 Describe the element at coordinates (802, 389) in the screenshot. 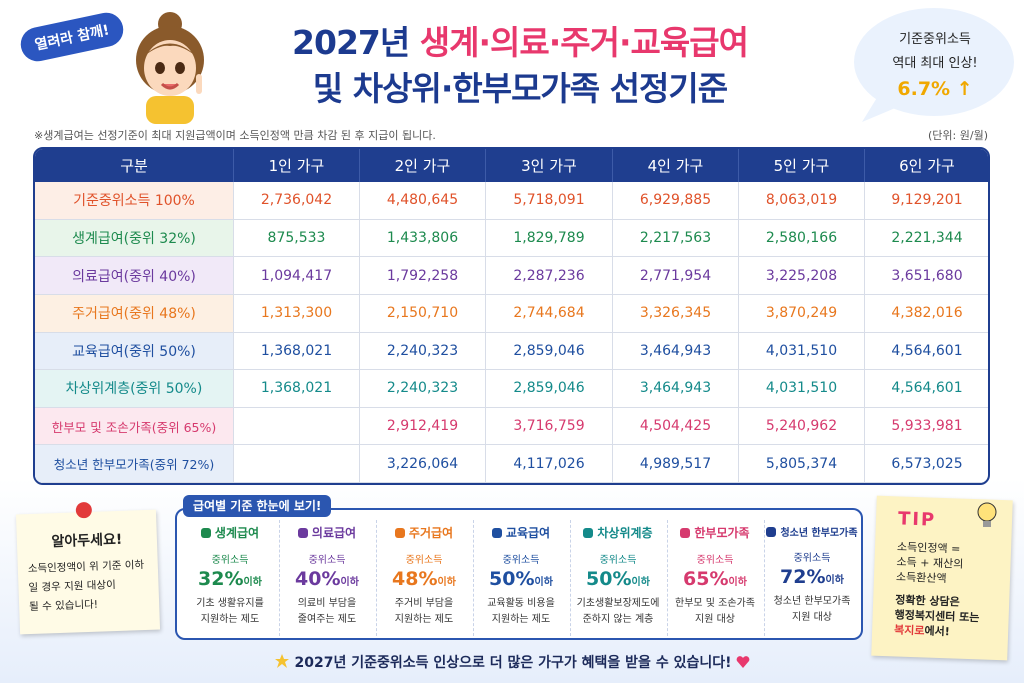

I see `table-cell: 4,031,510` at that location.